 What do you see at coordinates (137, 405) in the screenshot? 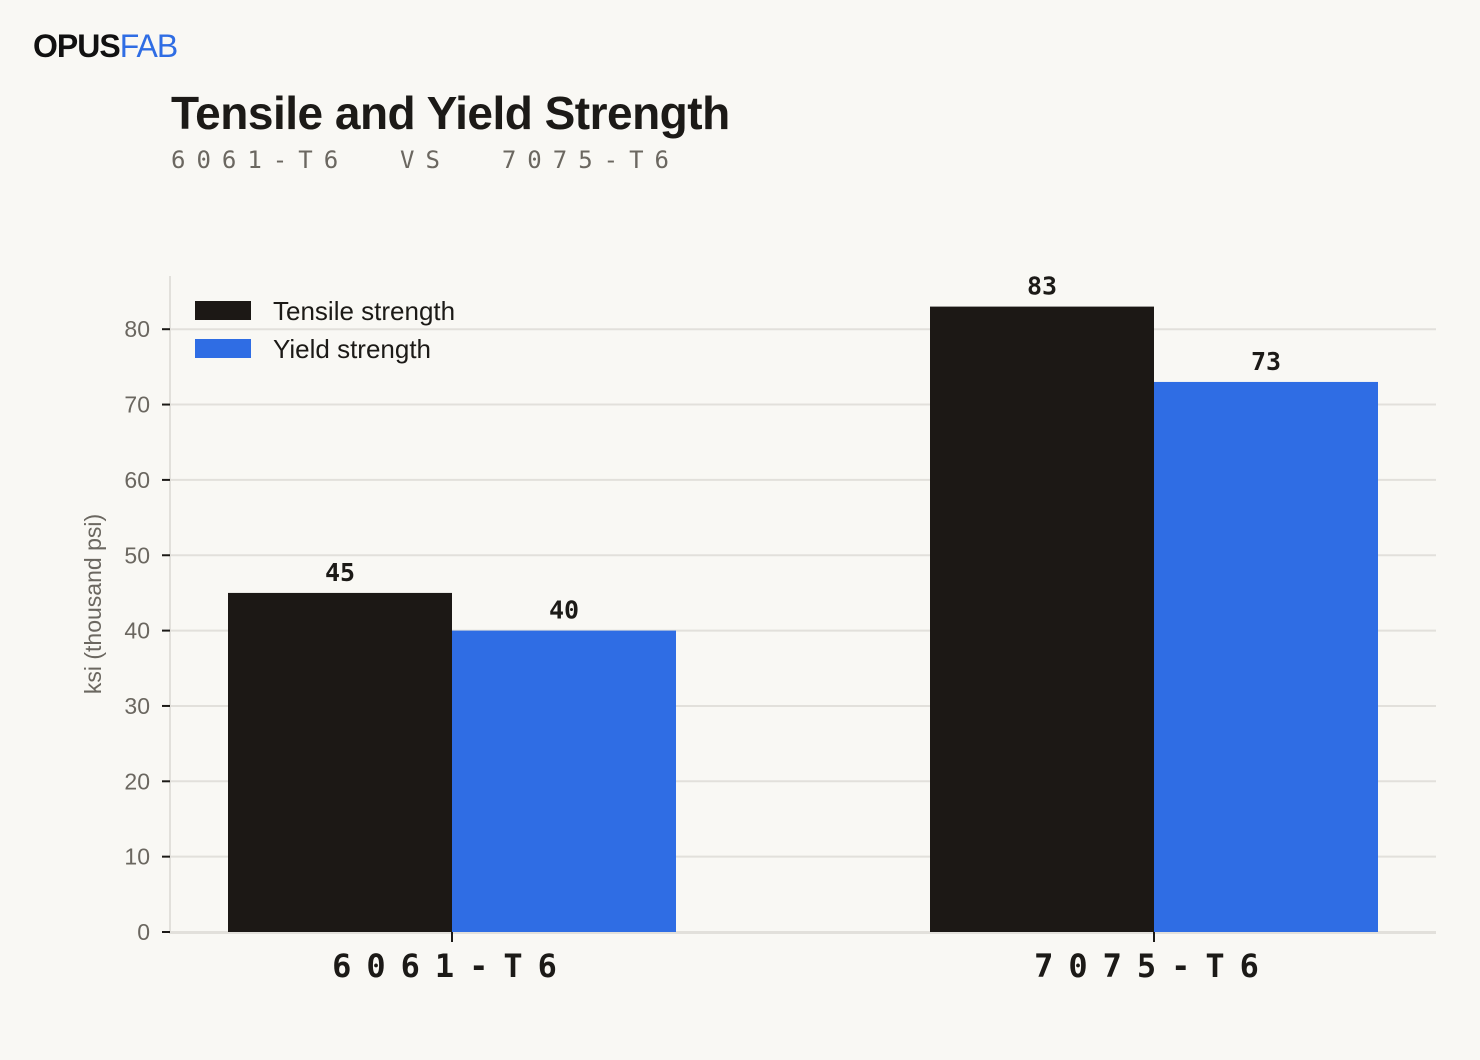
I see `y-tick-label: 70` at bounding box center [137, 405].